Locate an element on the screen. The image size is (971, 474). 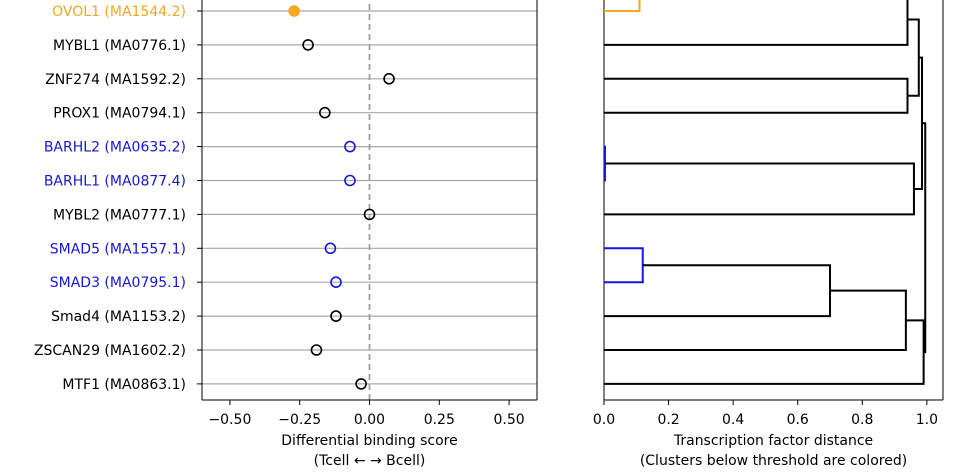
x-tick-label: −0.50 is located at coordinates (229, 420).